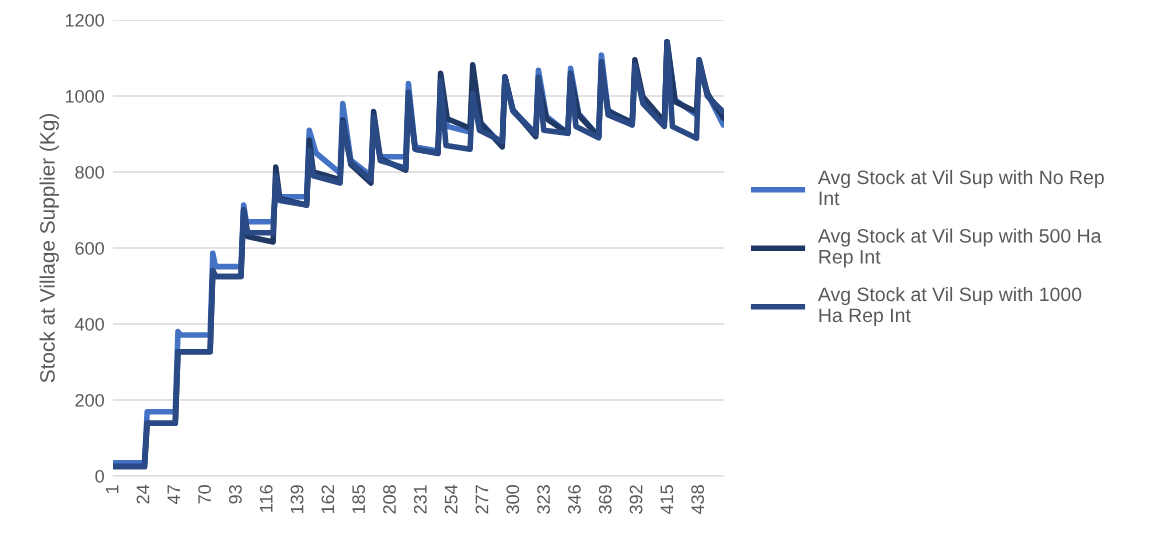  I want to click on y-tick-label: 200, so click(89, 400).